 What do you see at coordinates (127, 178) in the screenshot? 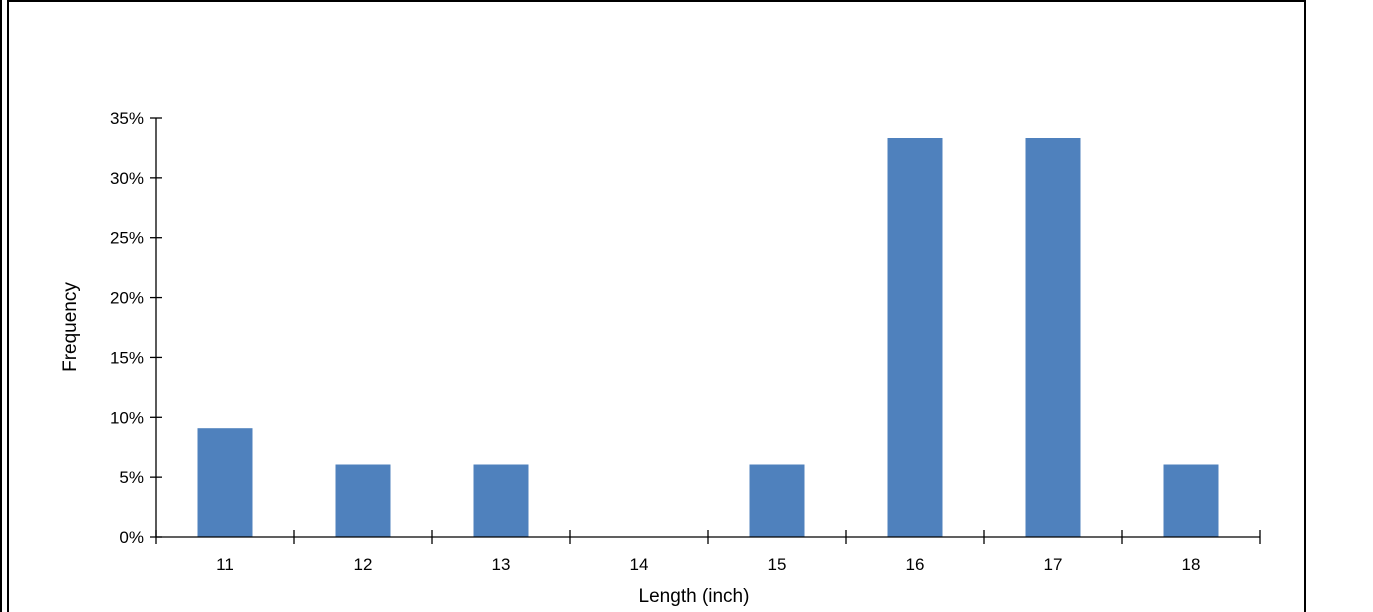
I see `y-tick-label: 30%` at bounding box center [127, 178].